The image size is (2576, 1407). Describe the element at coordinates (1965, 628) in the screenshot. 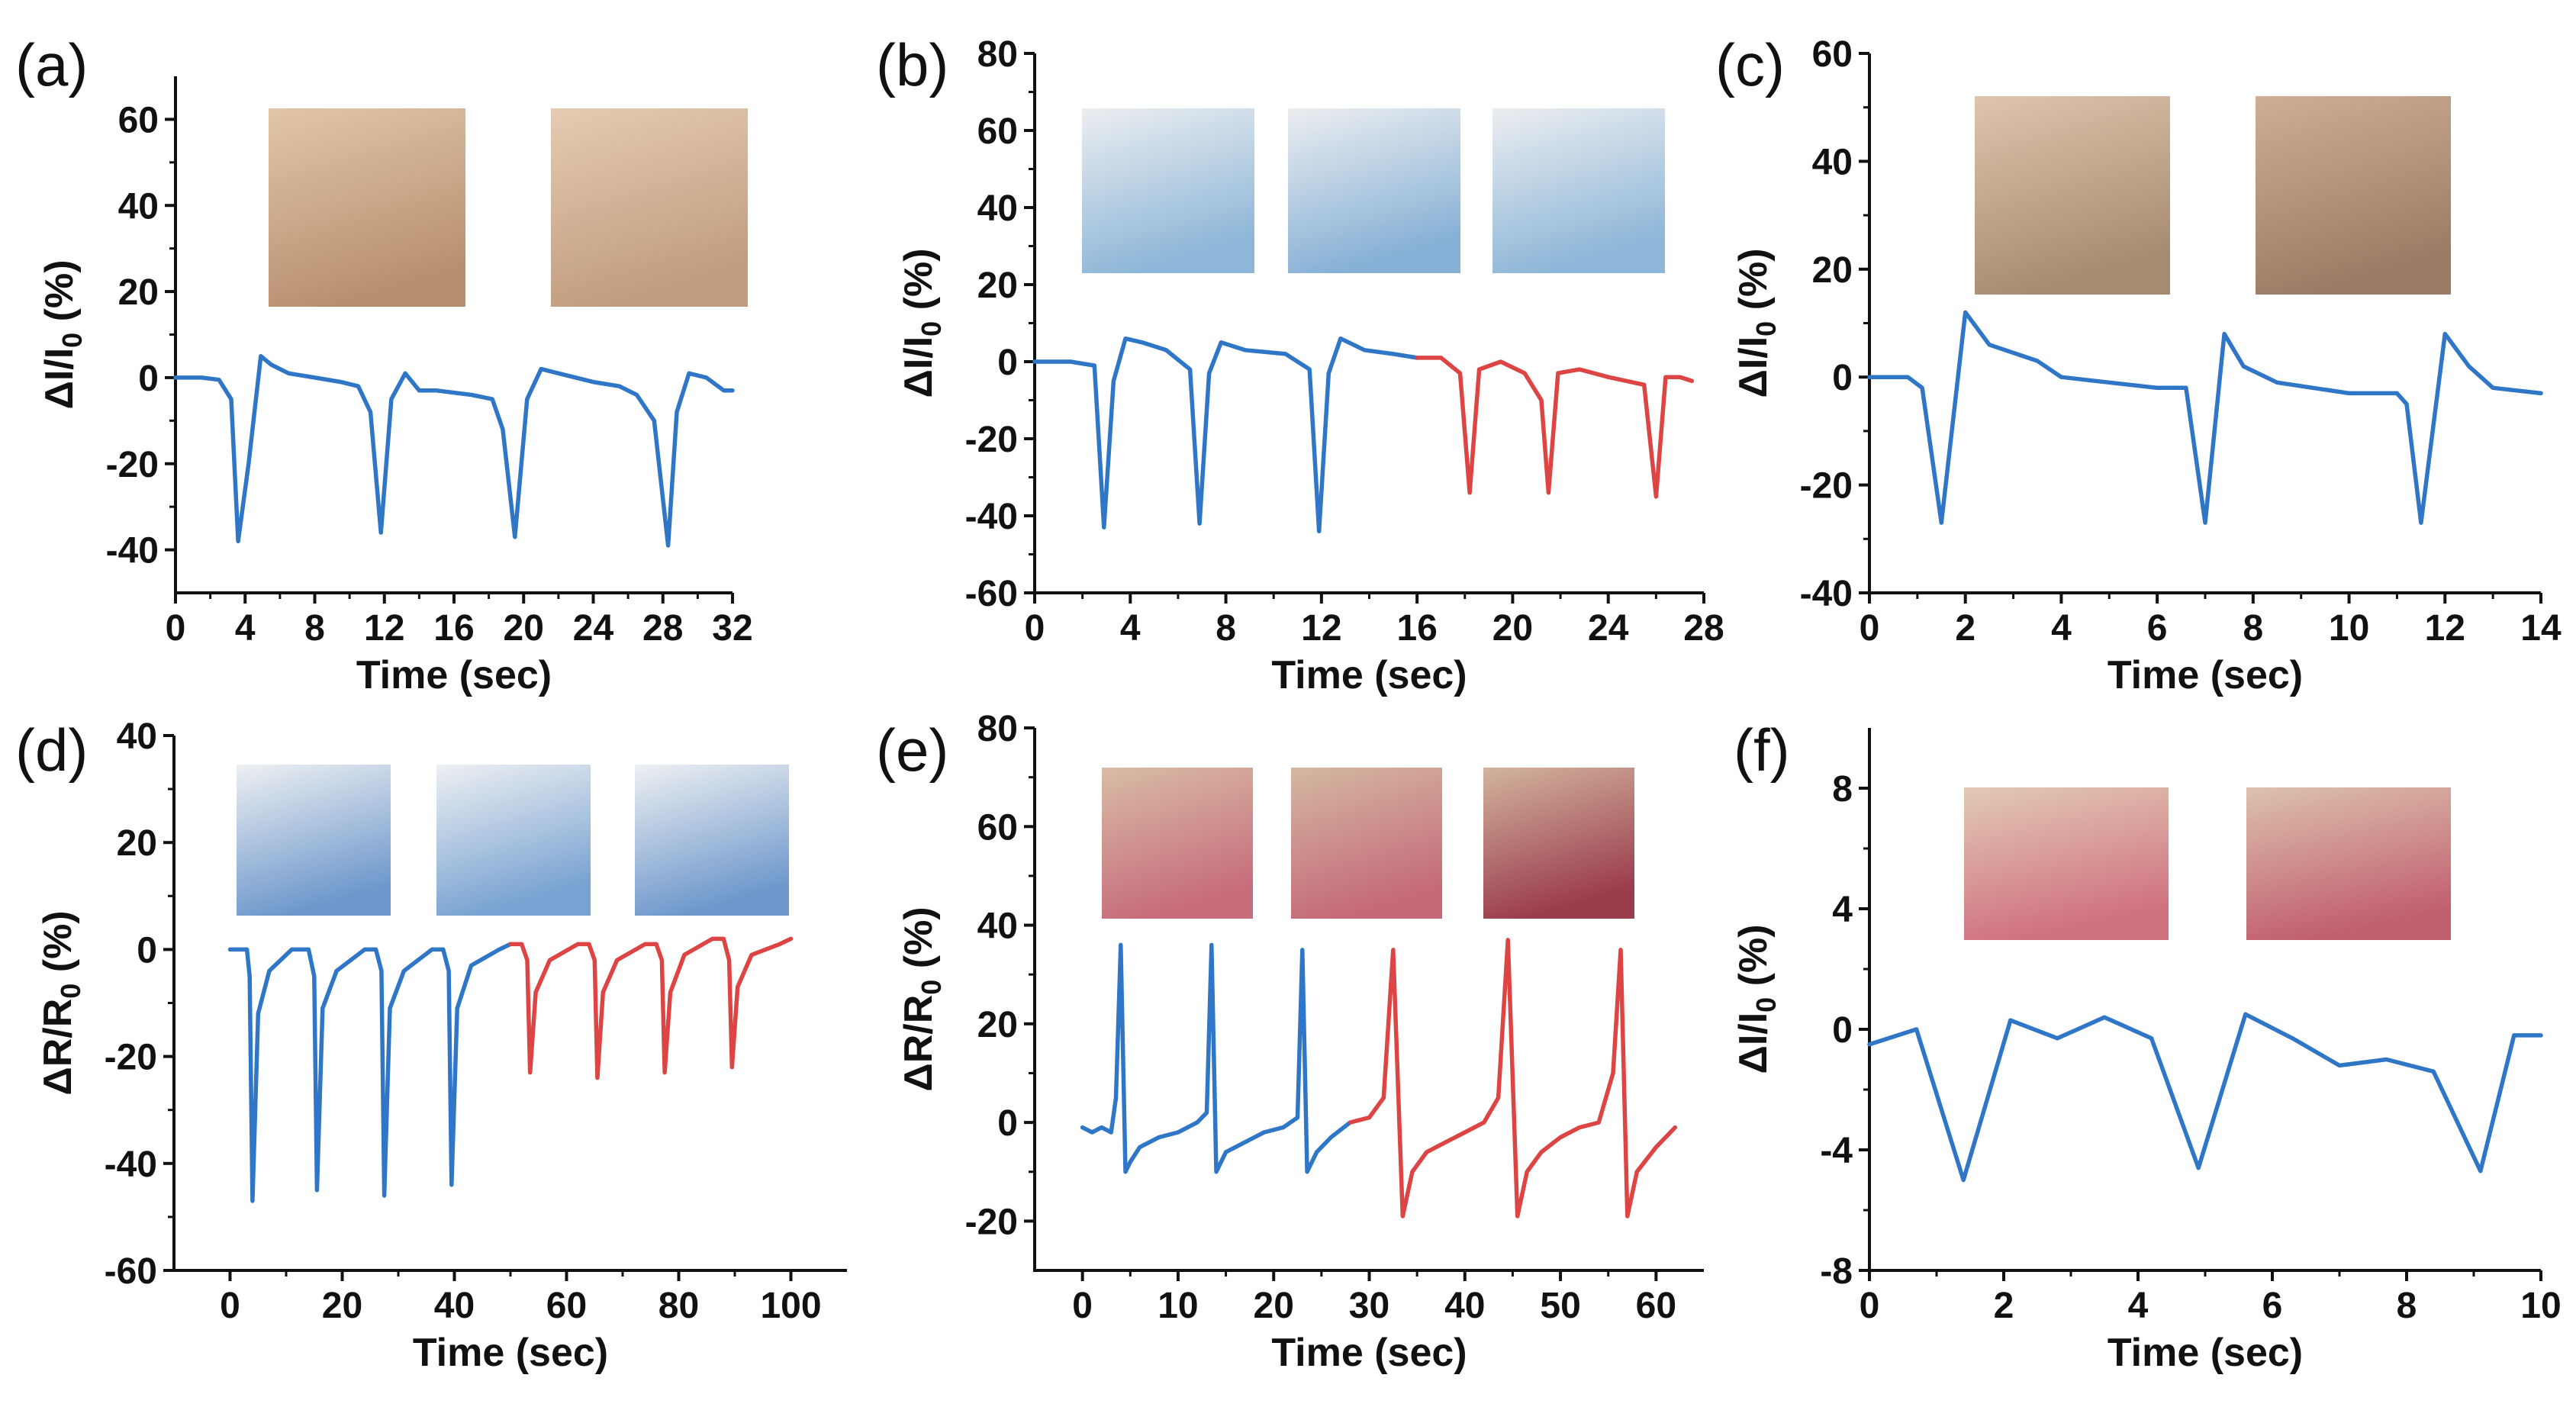

I see `x-tick-label: 2` at that location.